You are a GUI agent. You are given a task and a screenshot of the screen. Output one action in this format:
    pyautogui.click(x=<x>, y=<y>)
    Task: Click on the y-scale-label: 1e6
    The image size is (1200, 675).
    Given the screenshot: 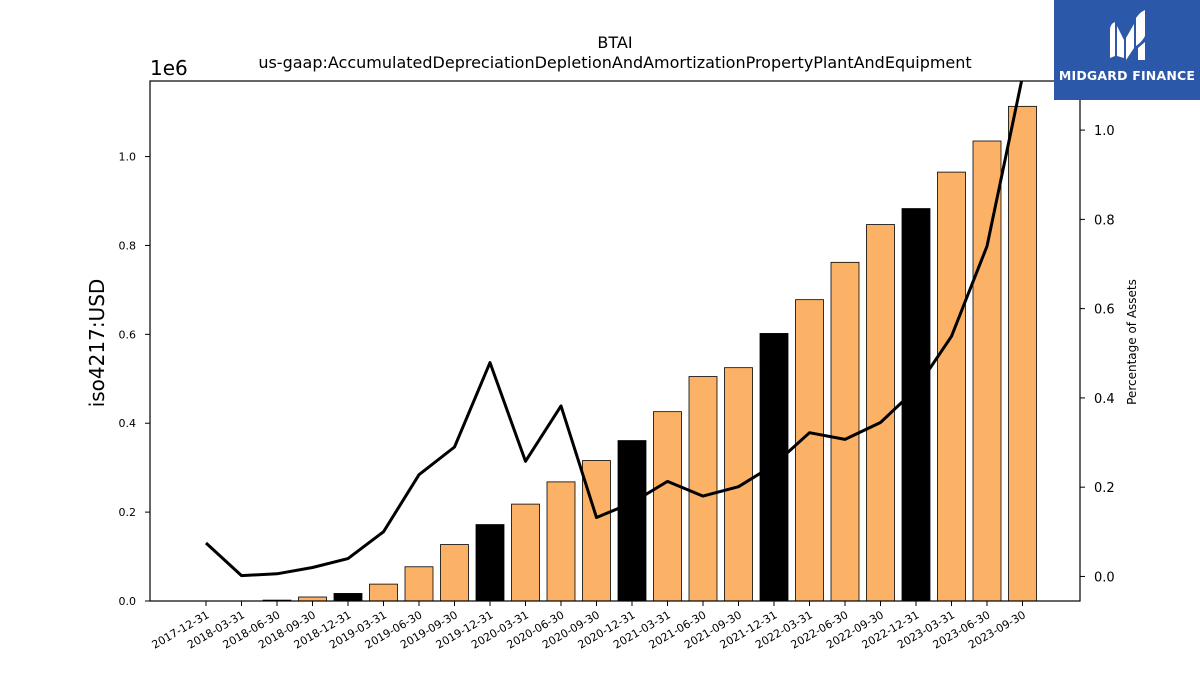 What is the action you would take?
    pyautogui.click(x=169, y=68)
    